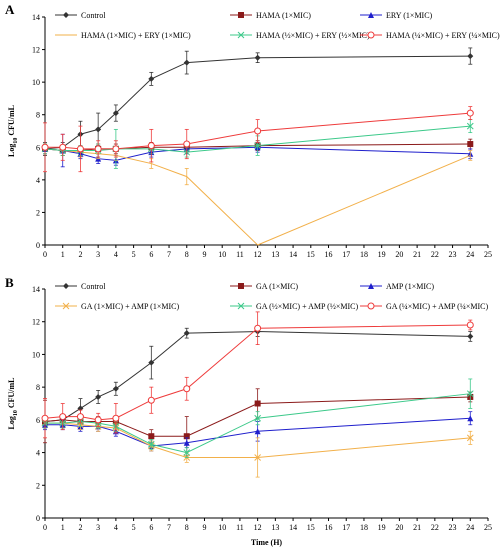 This screenshot has width=500, height=550. What do you see at coordinates (293, 254) in the screenshot?
I see `x-tick-label: 14` at bounding box center [293, 254].